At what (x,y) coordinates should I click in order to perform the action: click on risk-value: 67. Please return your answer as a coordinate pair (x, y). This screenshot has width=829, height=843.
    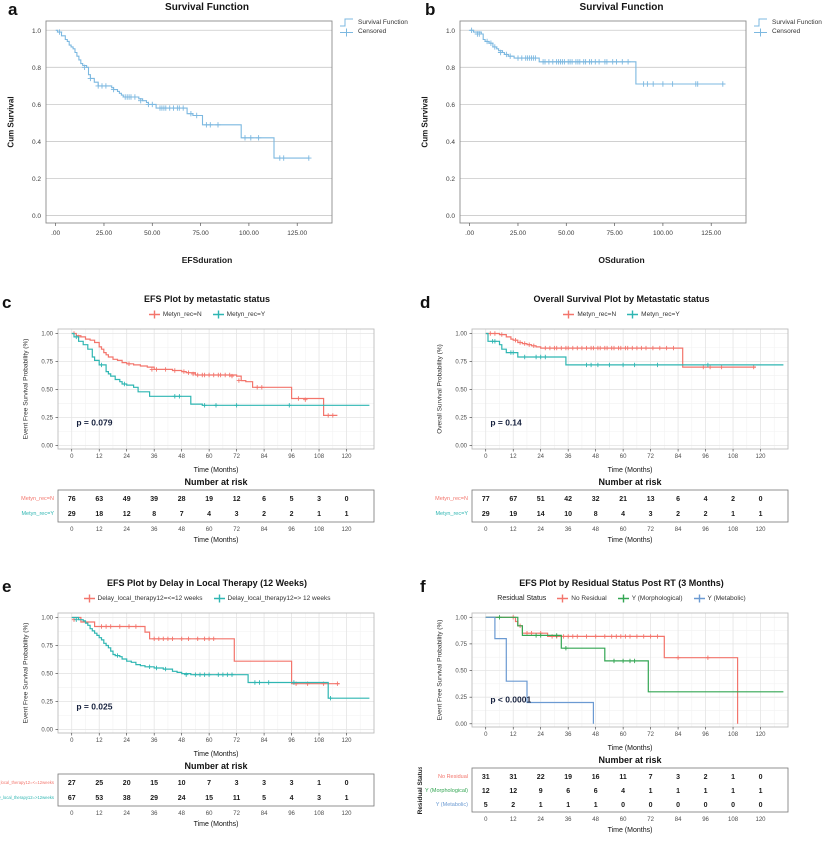
    Looking at the image, I should click on (72, 798).